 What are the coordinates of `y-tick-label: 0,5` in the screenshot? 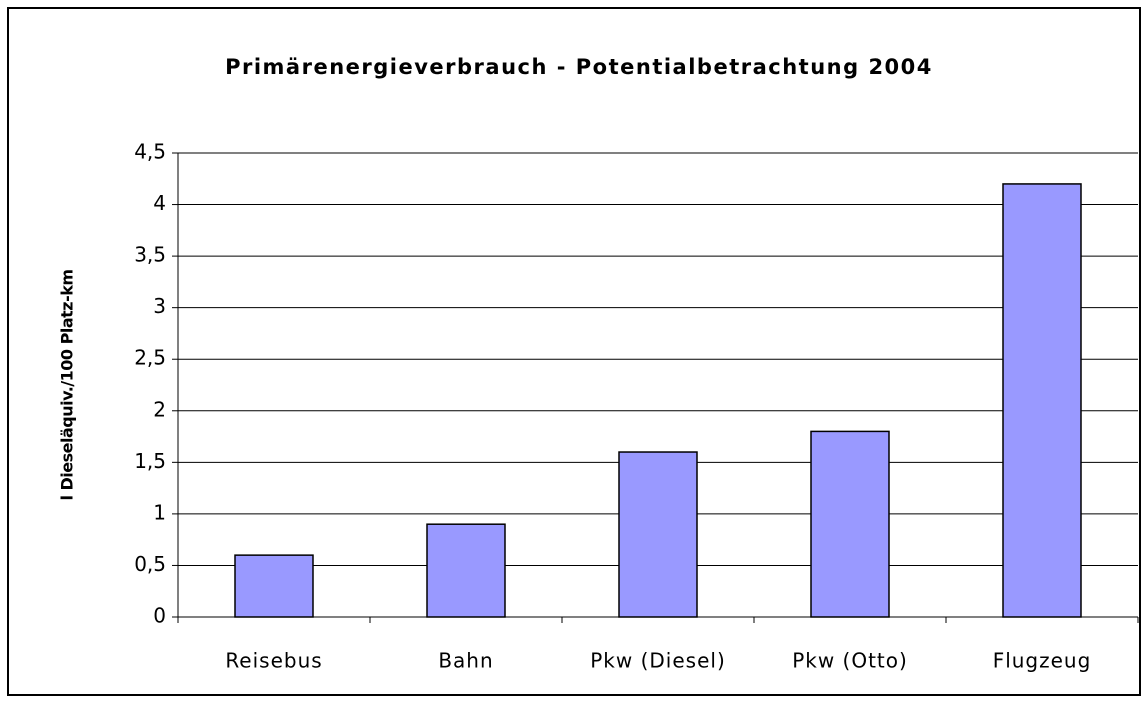 It's located at (150, 564).